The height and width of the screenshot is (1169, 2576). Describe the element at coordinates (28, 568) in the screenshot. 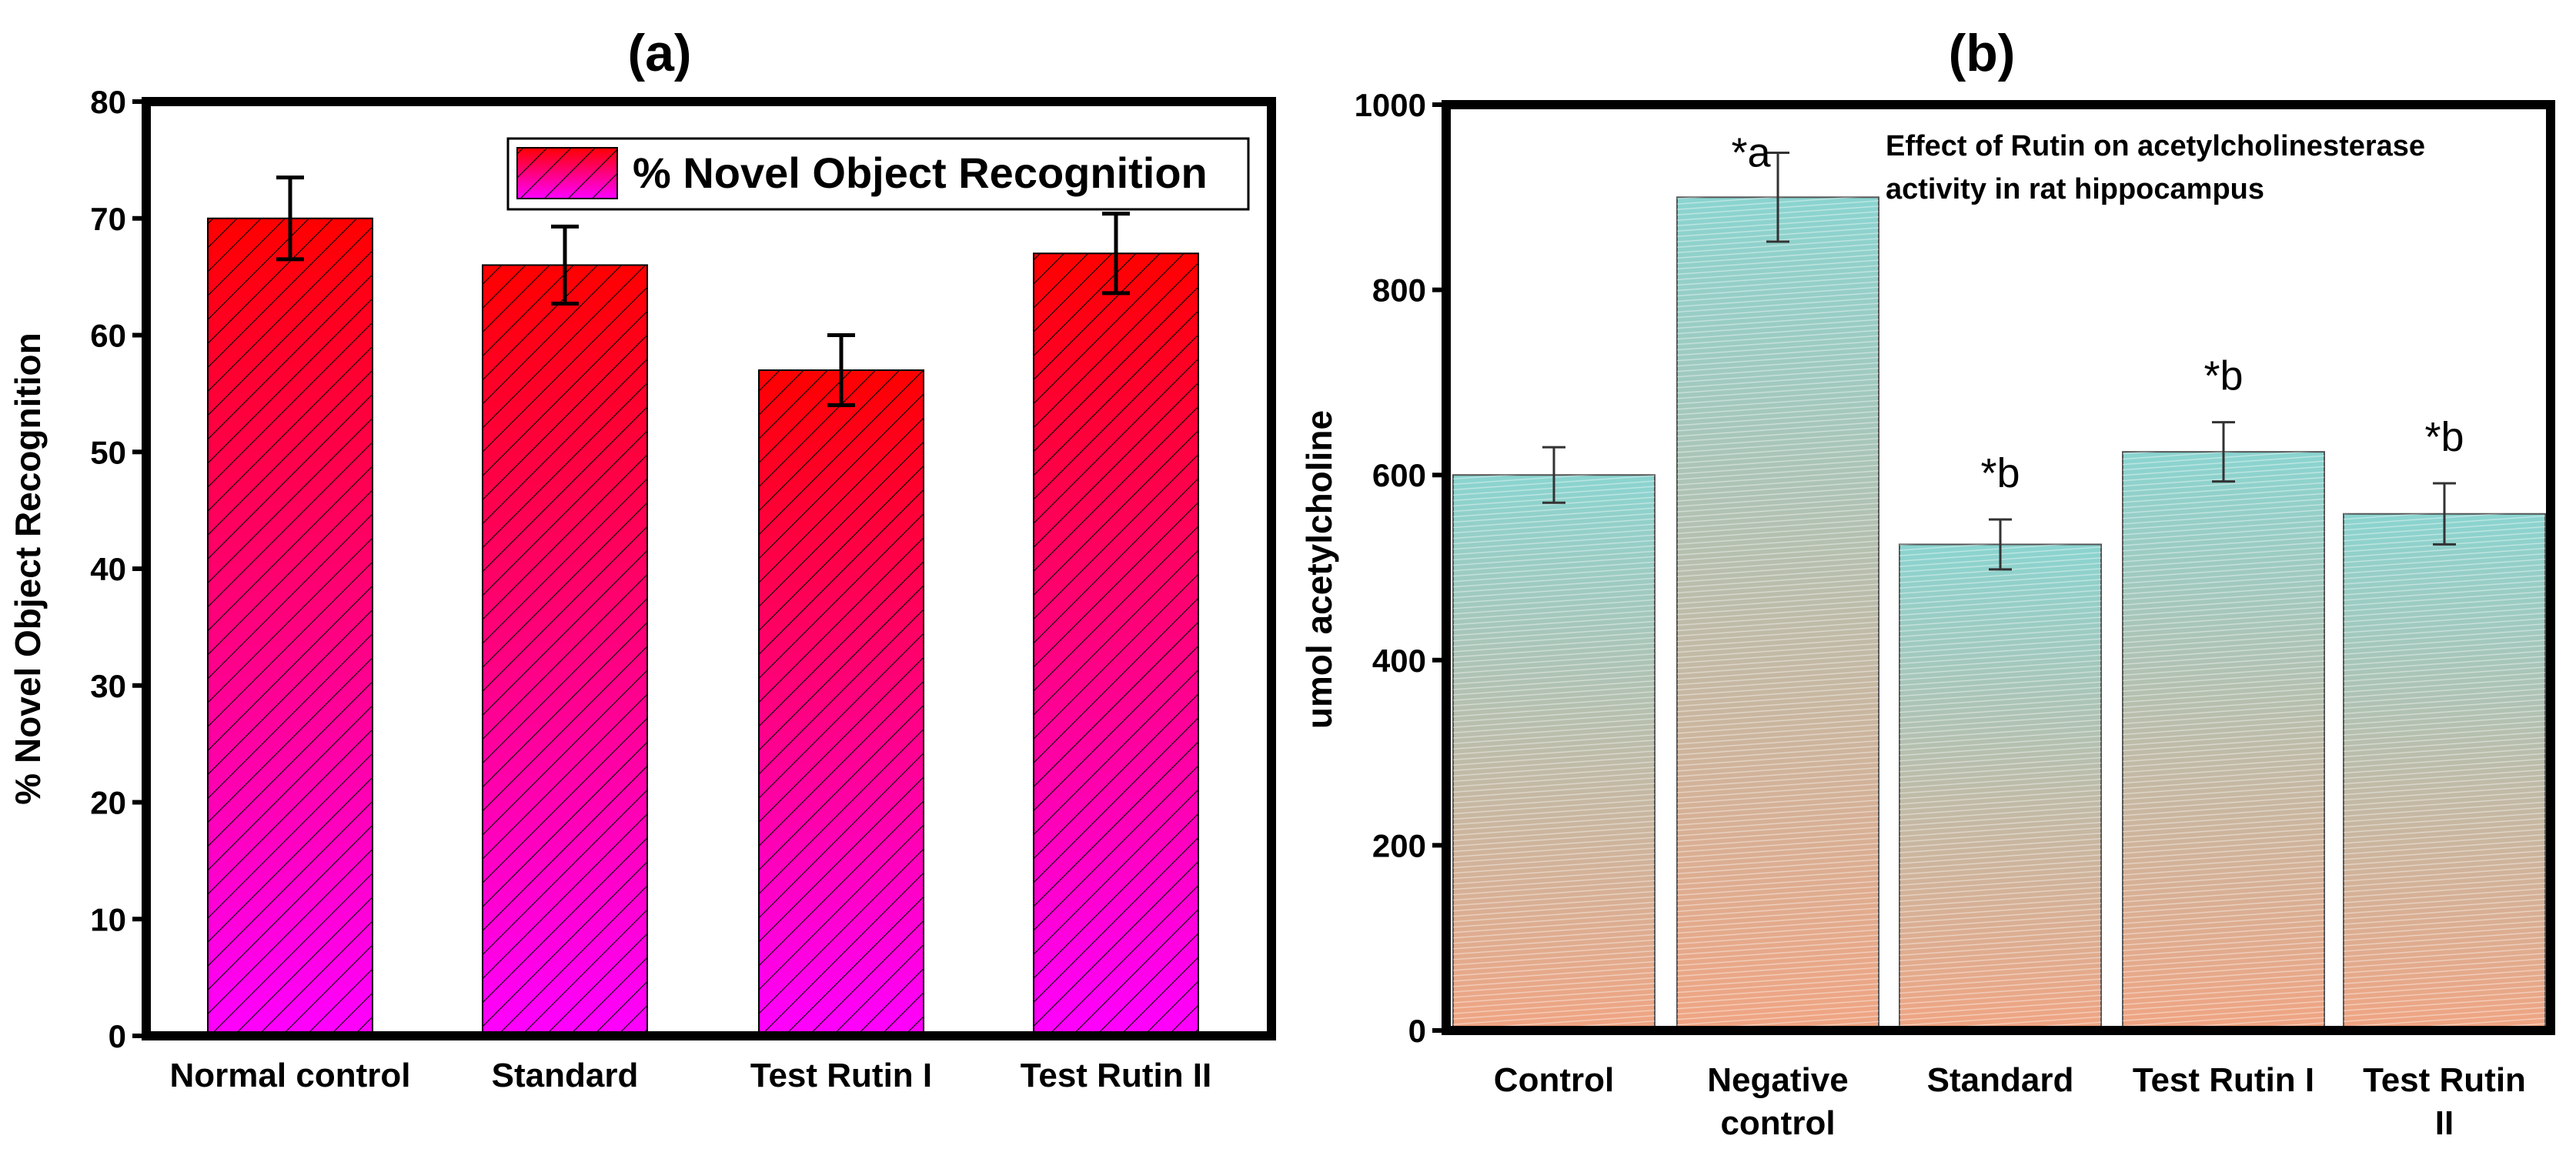

I see `panel-a-y-label: % Novel Object Recognition` at that location.